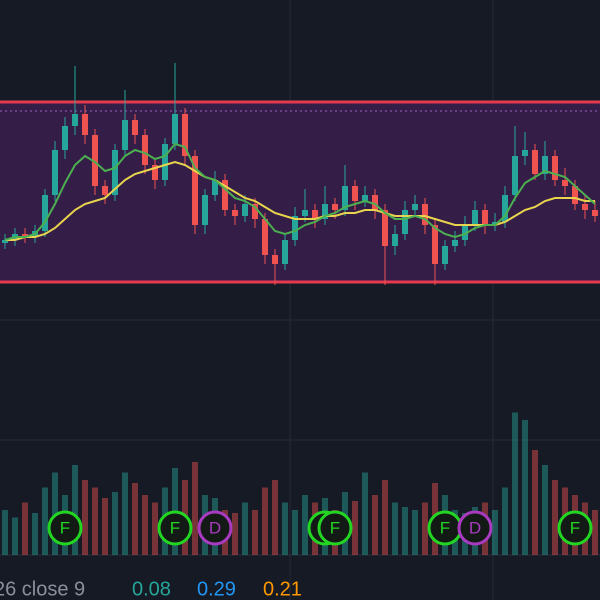  I want to click on legend-text: 0.21, so click(282, 589).